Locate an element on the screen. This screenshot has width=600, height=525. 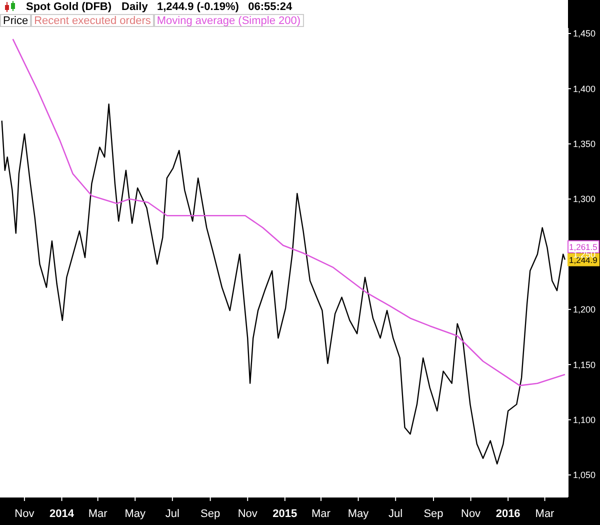
y-tick-label: 1,200 is located at coordinates (584, 309).